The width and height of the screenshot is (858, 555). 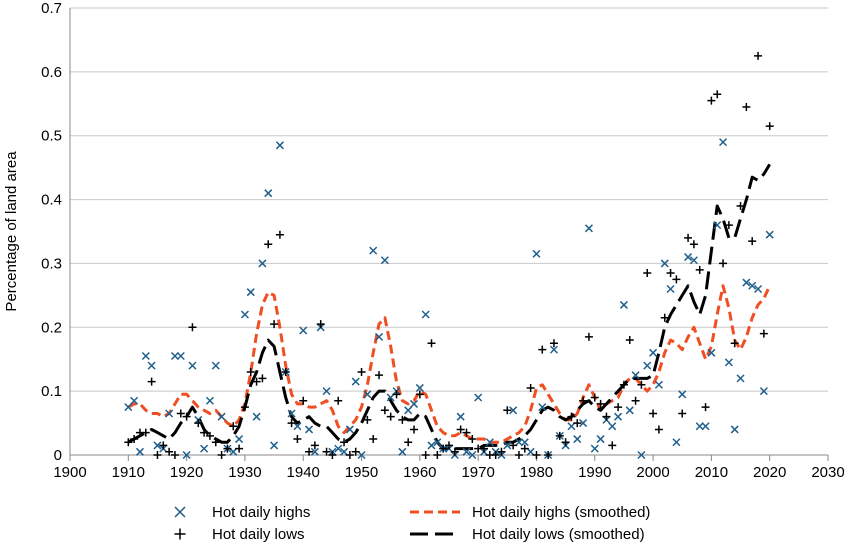 What do you see at coordinates (239, 534) in the screenshot?
I see `legend-item: Hot daily lows` at bounding box center [239, 534].